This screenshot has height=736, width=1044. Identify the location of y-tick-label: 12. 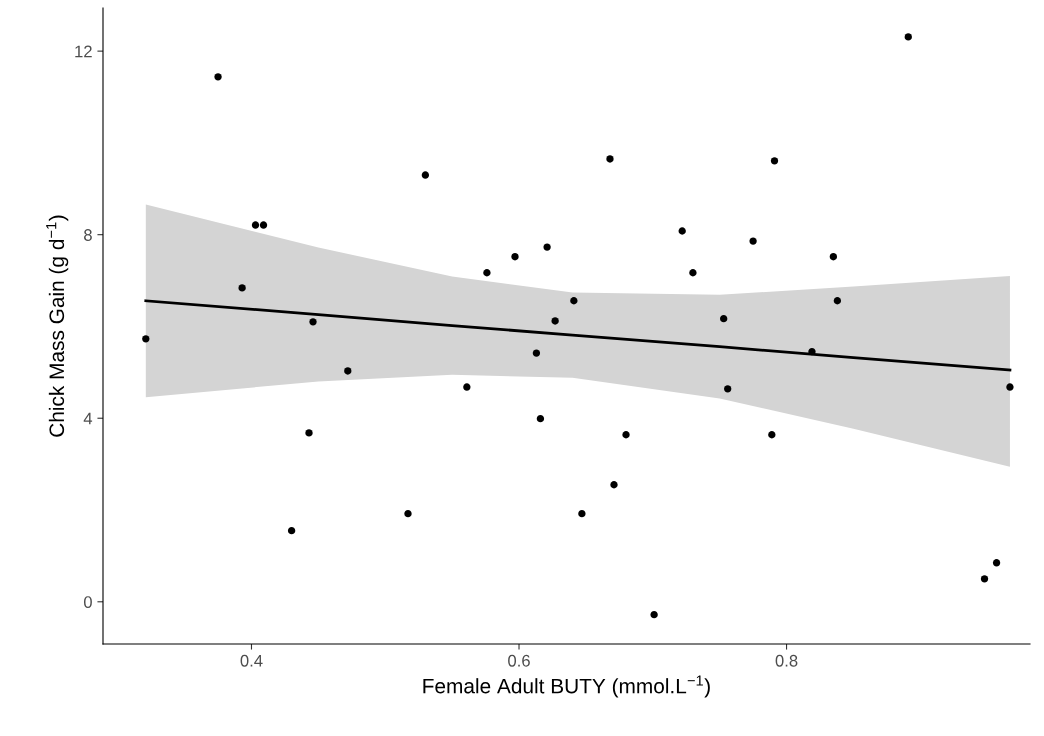
(83, 51).